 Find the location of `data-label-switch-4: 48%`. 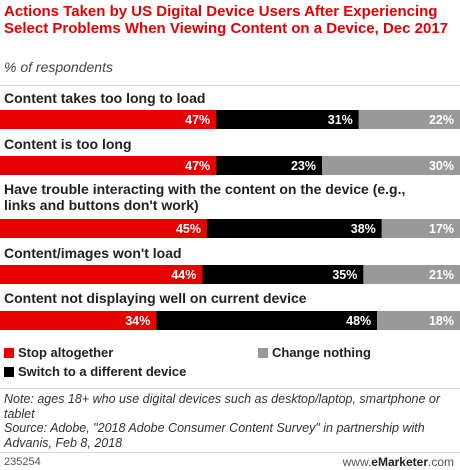

data-label-switch-4: 48% is located at coordinates (358, 321).